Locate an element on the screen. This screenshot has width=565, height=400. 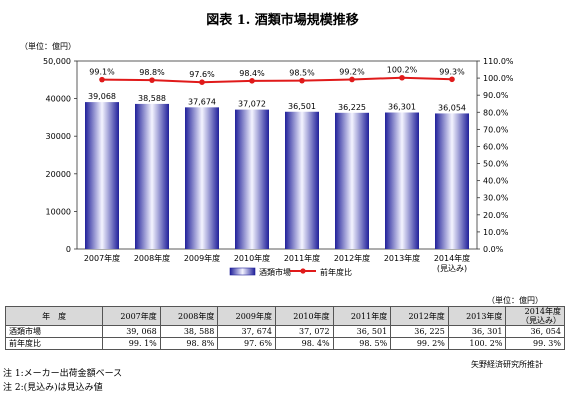
y-right-tick-label: 20.0% is located at coordinates (496, 215).